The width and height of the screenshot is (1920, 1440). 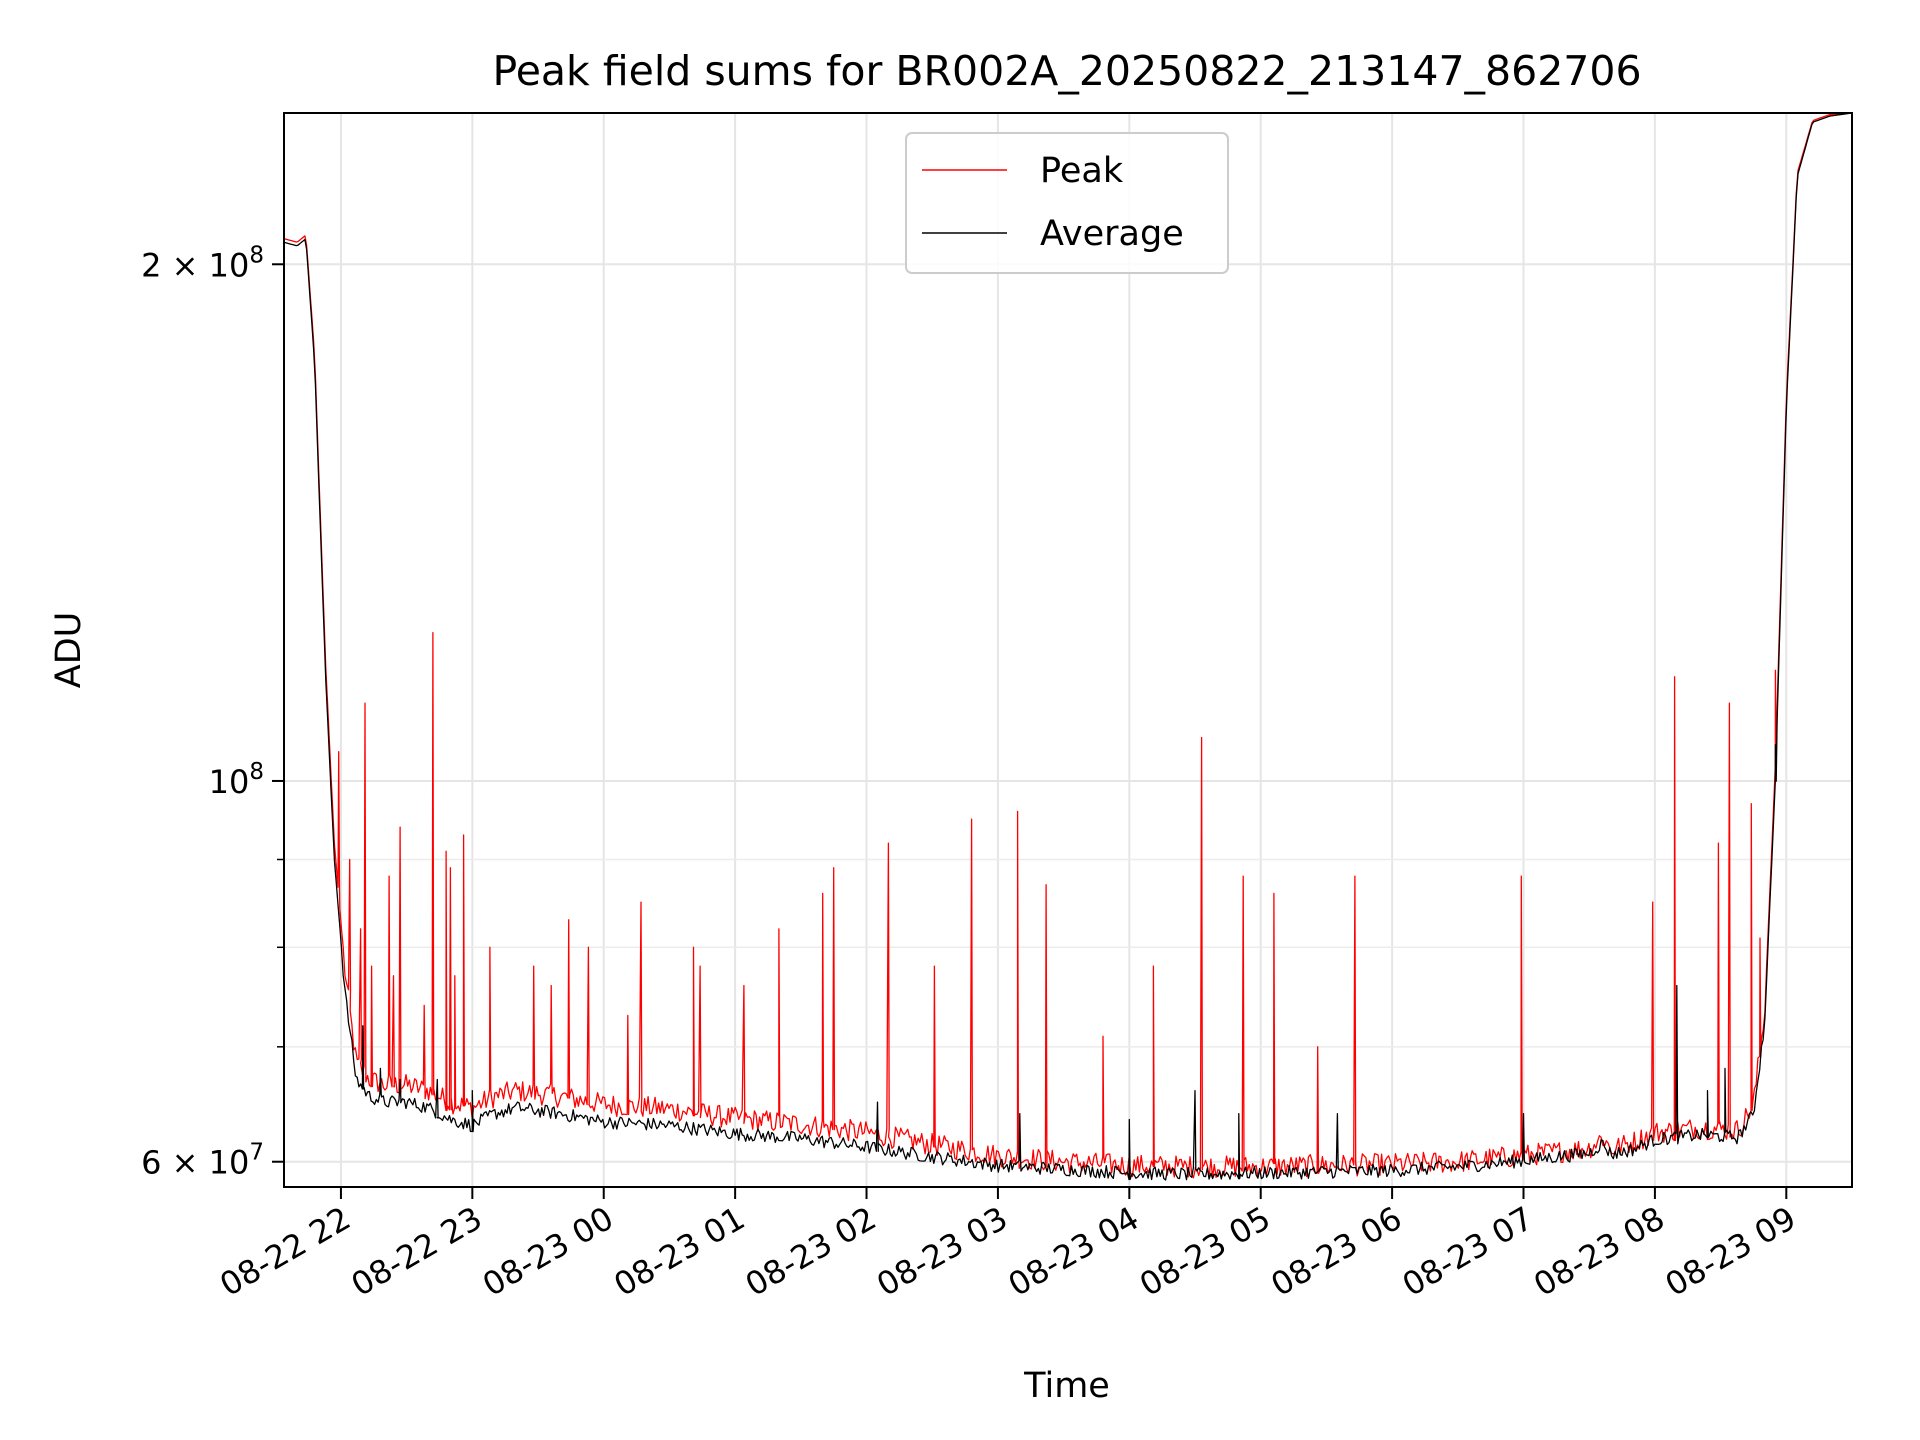 I want to click on x-axis-label: Time, so click(x=1066, y=1386).